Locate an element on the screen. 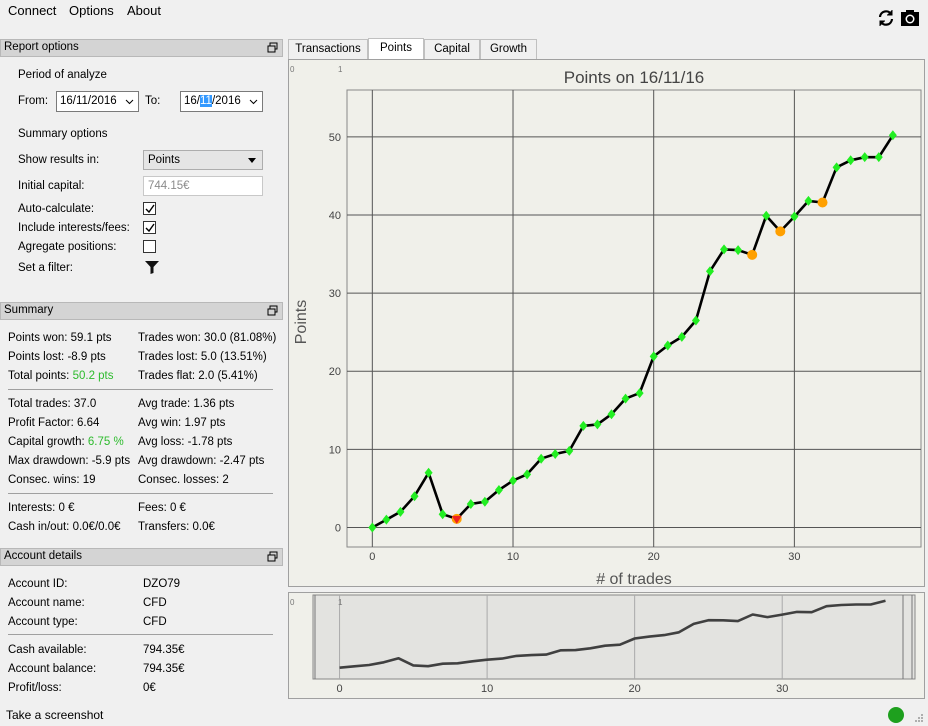  fees: Fees: 0 € is located at coordinates (162, 508).